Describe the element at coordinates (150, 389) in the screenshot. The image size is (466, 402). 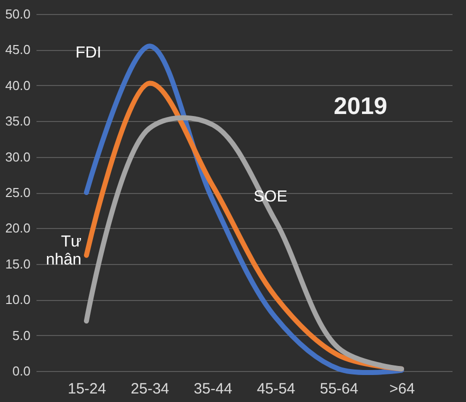
I see `x-tick-label: 25-34` at that location.